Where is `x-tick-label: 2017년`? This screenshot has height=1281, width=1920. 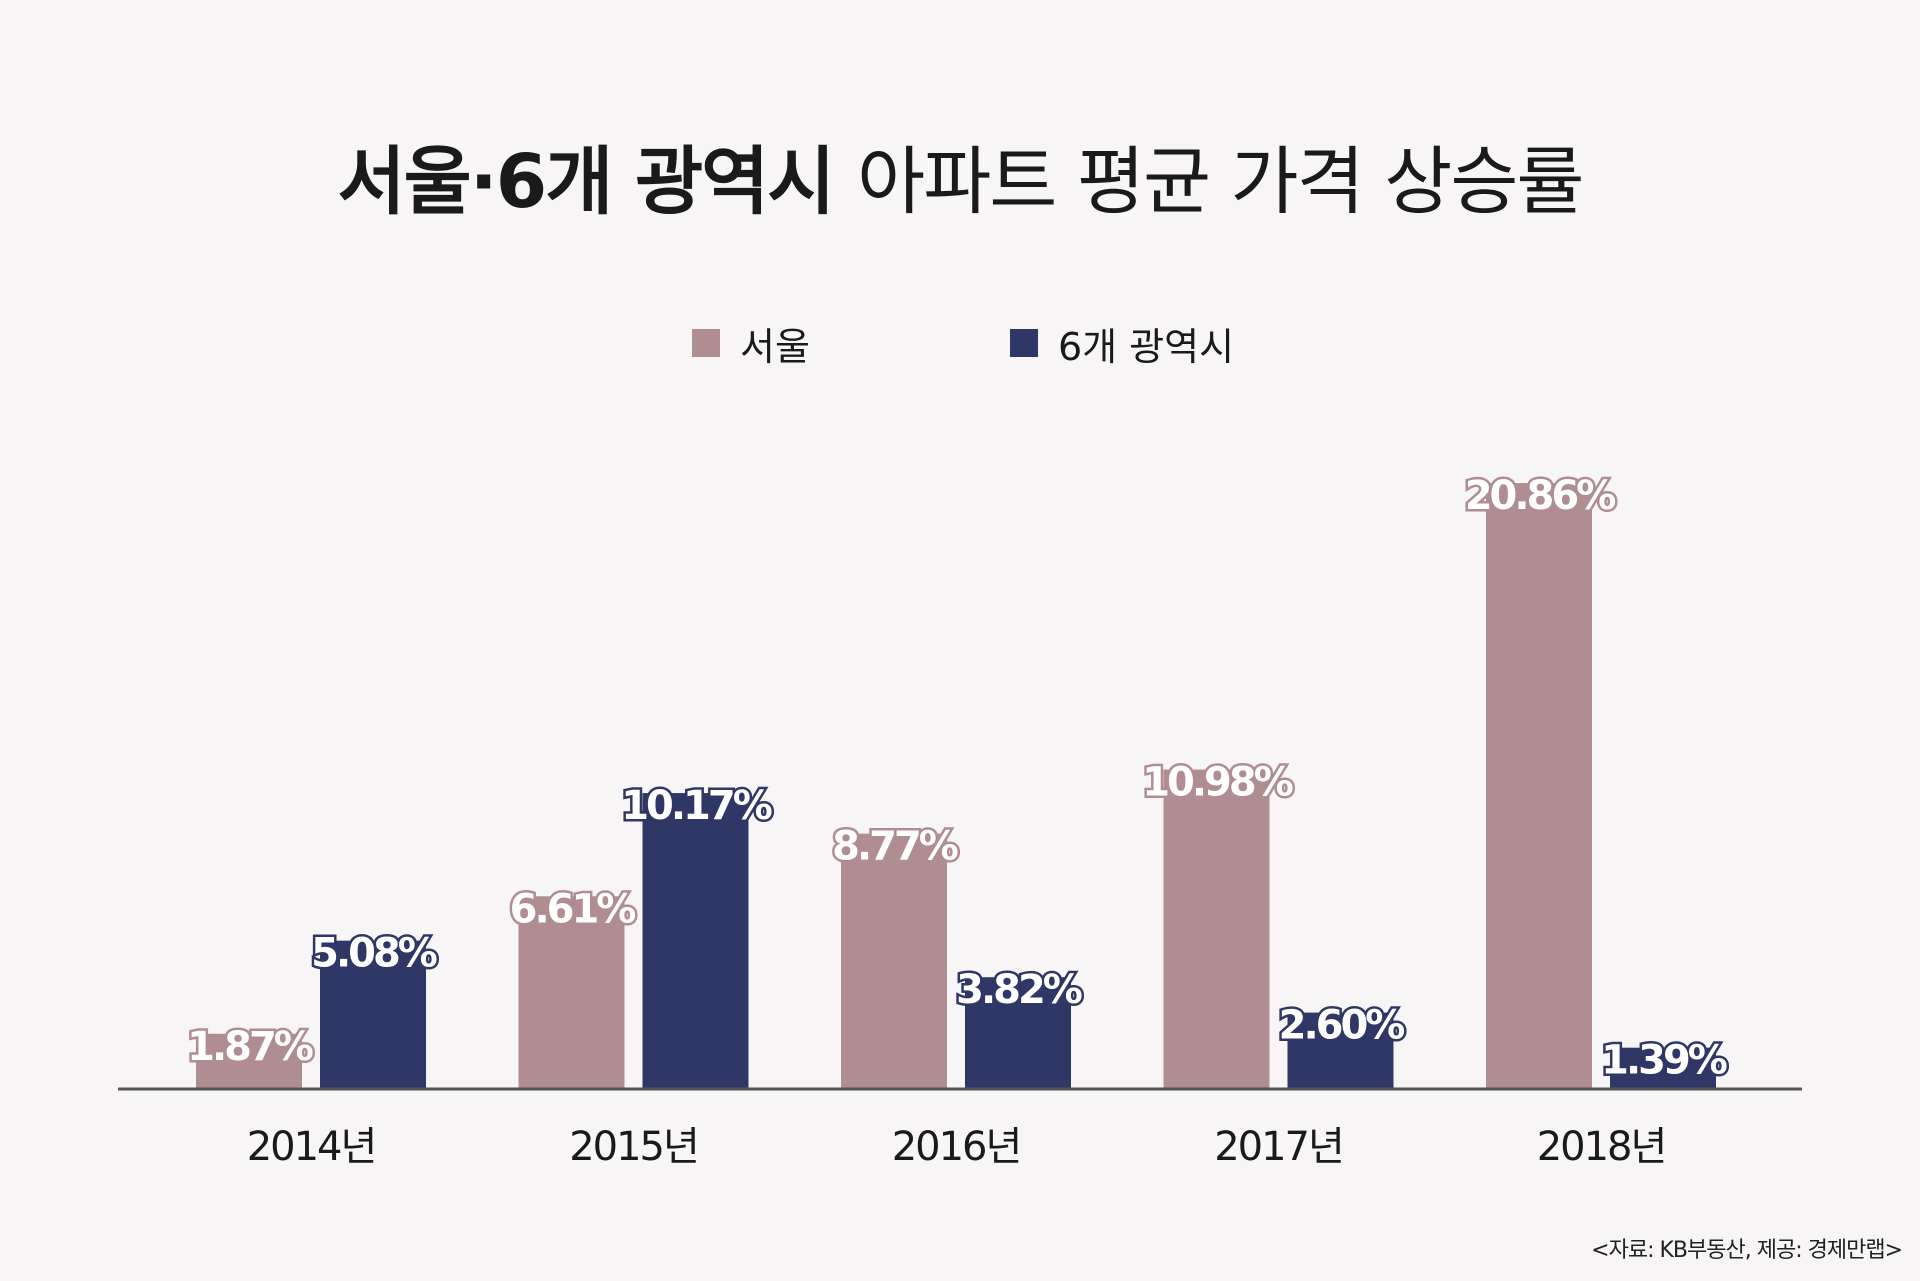
x-tick-label: 2017년 is located at coordinates (1278, 1147).